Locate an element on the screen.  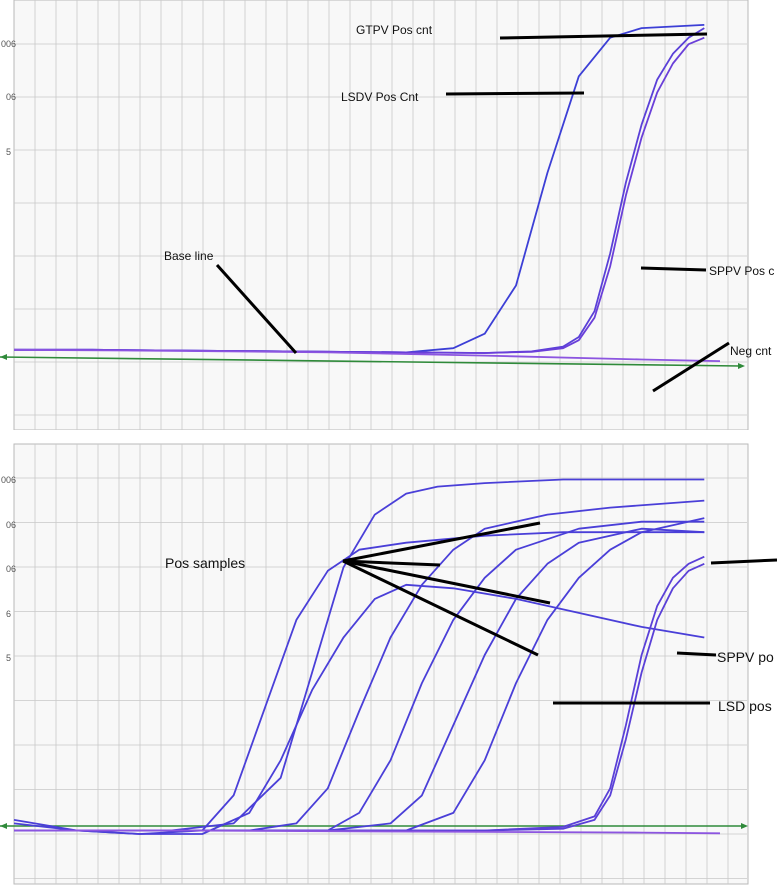
series-line-neg-cnt is located at coordinates (367, 355).